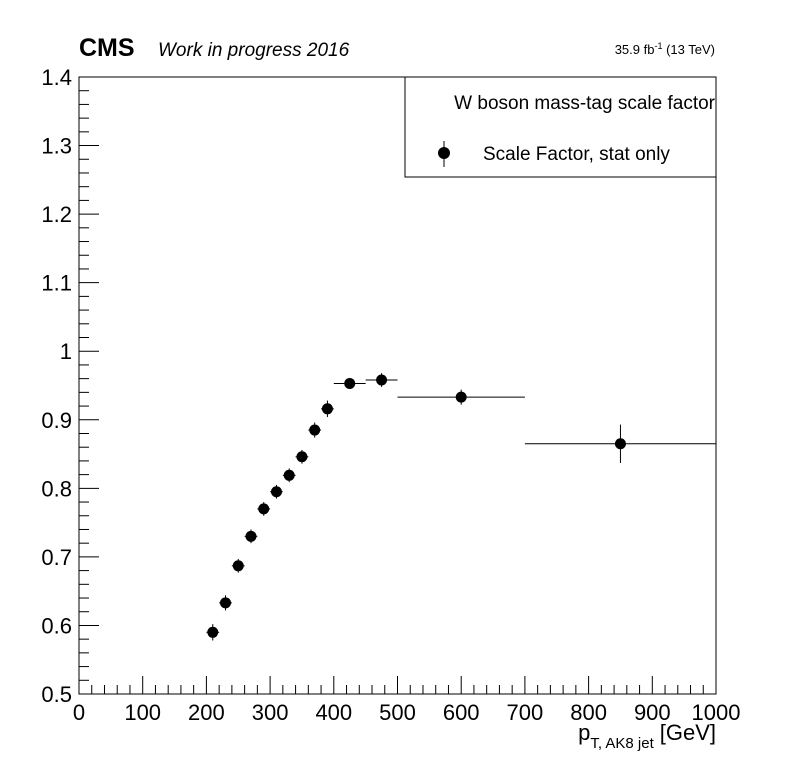  I want to click on x-tick-label: 700, so click(525, 712).